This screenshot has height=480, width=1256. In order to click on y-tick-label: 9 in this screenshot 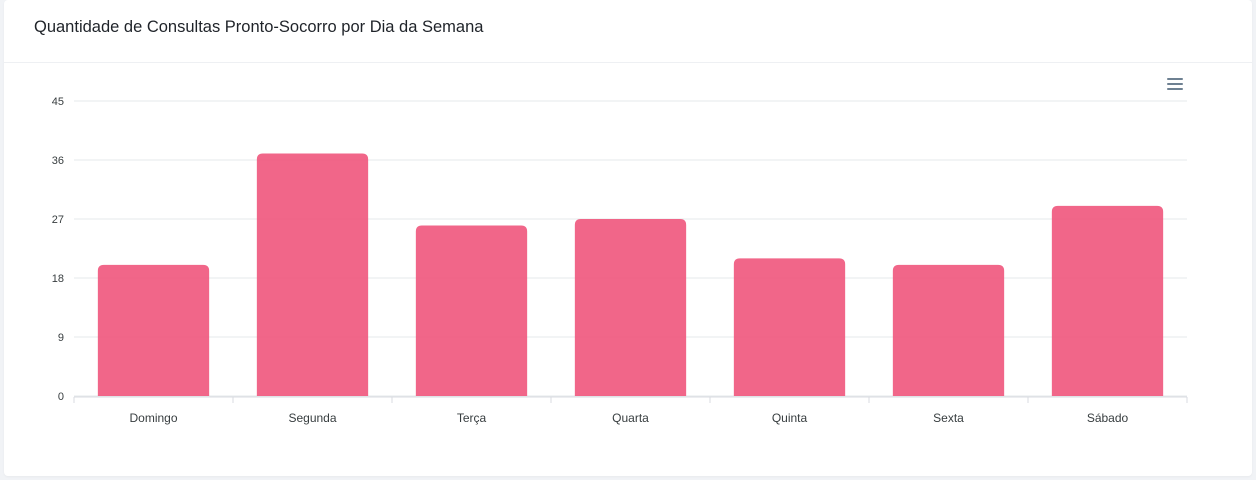, I will do `click(61, 338)`.